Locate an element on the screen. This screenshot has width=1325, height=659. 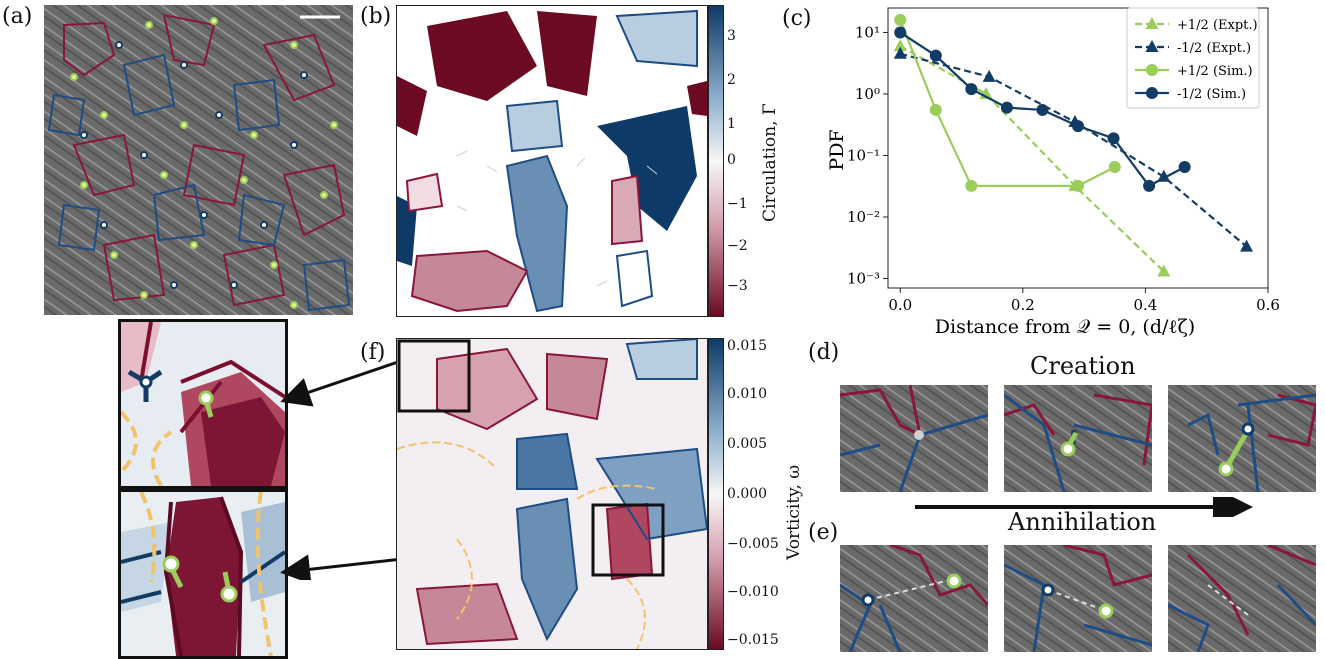
colorbar-f-tick-6: −0.015 is located at coordinates (753, 640).